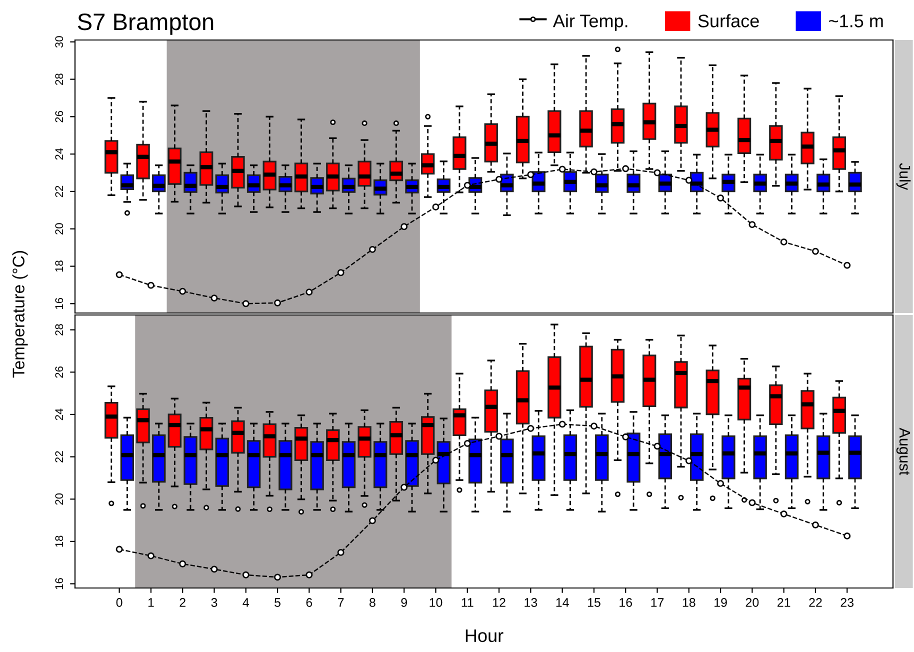 This screenshot has width=914, height=652. I want to click on x-tick-label: 4, so click(245, 602).